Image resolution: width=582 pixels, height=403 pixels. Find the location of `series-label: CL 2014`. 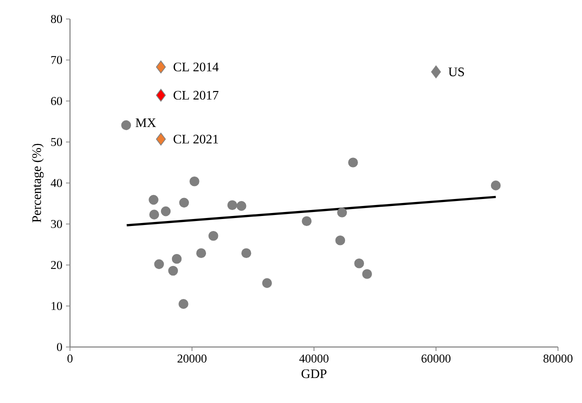

series-label: CL 2014 is located at coordinates (196, 67).